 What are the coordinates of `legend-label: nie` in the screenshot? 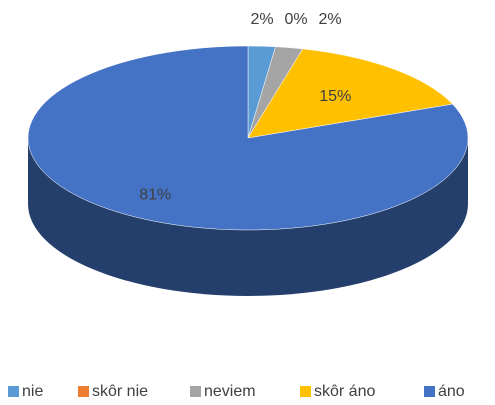 It's located at (32, 391).